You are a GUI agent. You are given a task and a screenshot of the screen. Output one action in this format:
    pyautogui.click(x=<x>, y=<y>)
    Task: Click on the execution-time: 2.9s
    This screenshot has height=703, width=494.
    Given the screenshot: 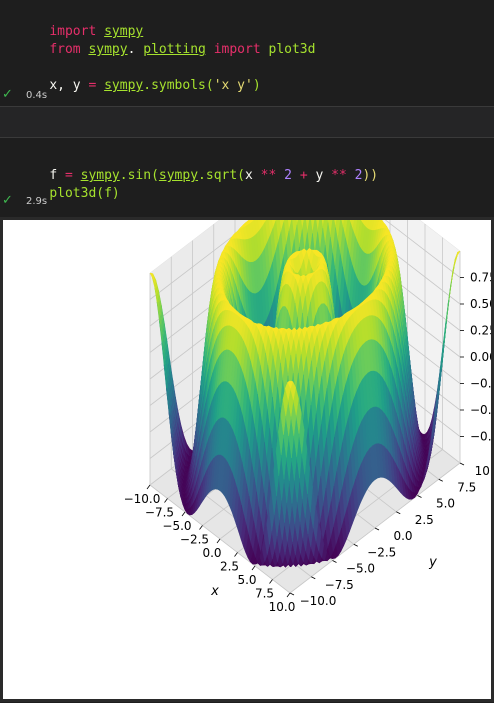 What is the action you would take?
    pyautogui.click(x=36, y=201)
    